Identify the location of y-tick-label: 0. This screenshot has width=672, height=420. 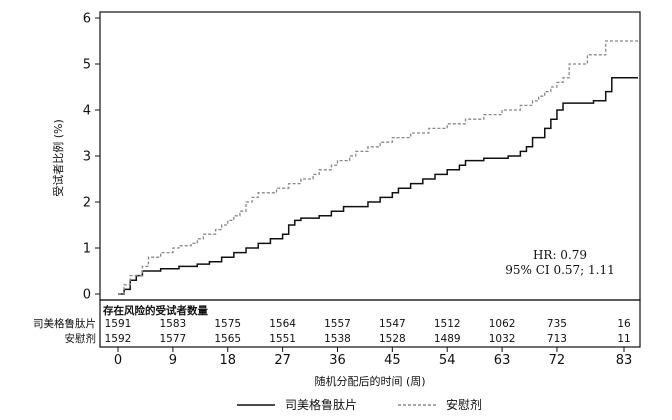
(87, 295).